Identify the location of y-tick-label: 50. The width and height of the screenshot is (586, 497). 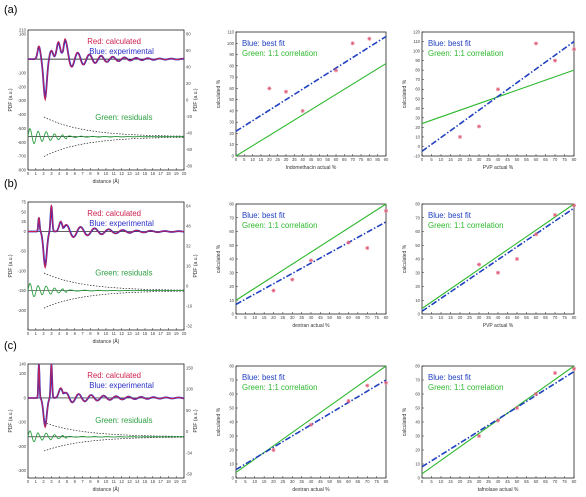
(23, 211).